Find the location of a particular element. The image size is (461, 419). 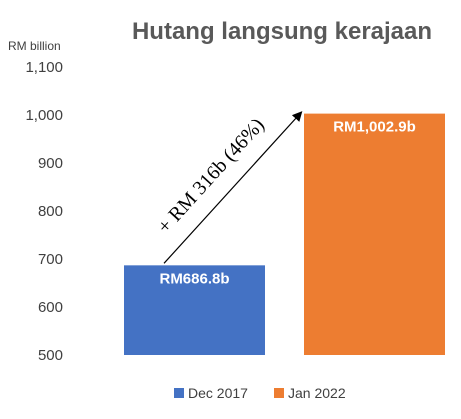

y-tick-label: 1,100 is located at coordinates (44, 67).